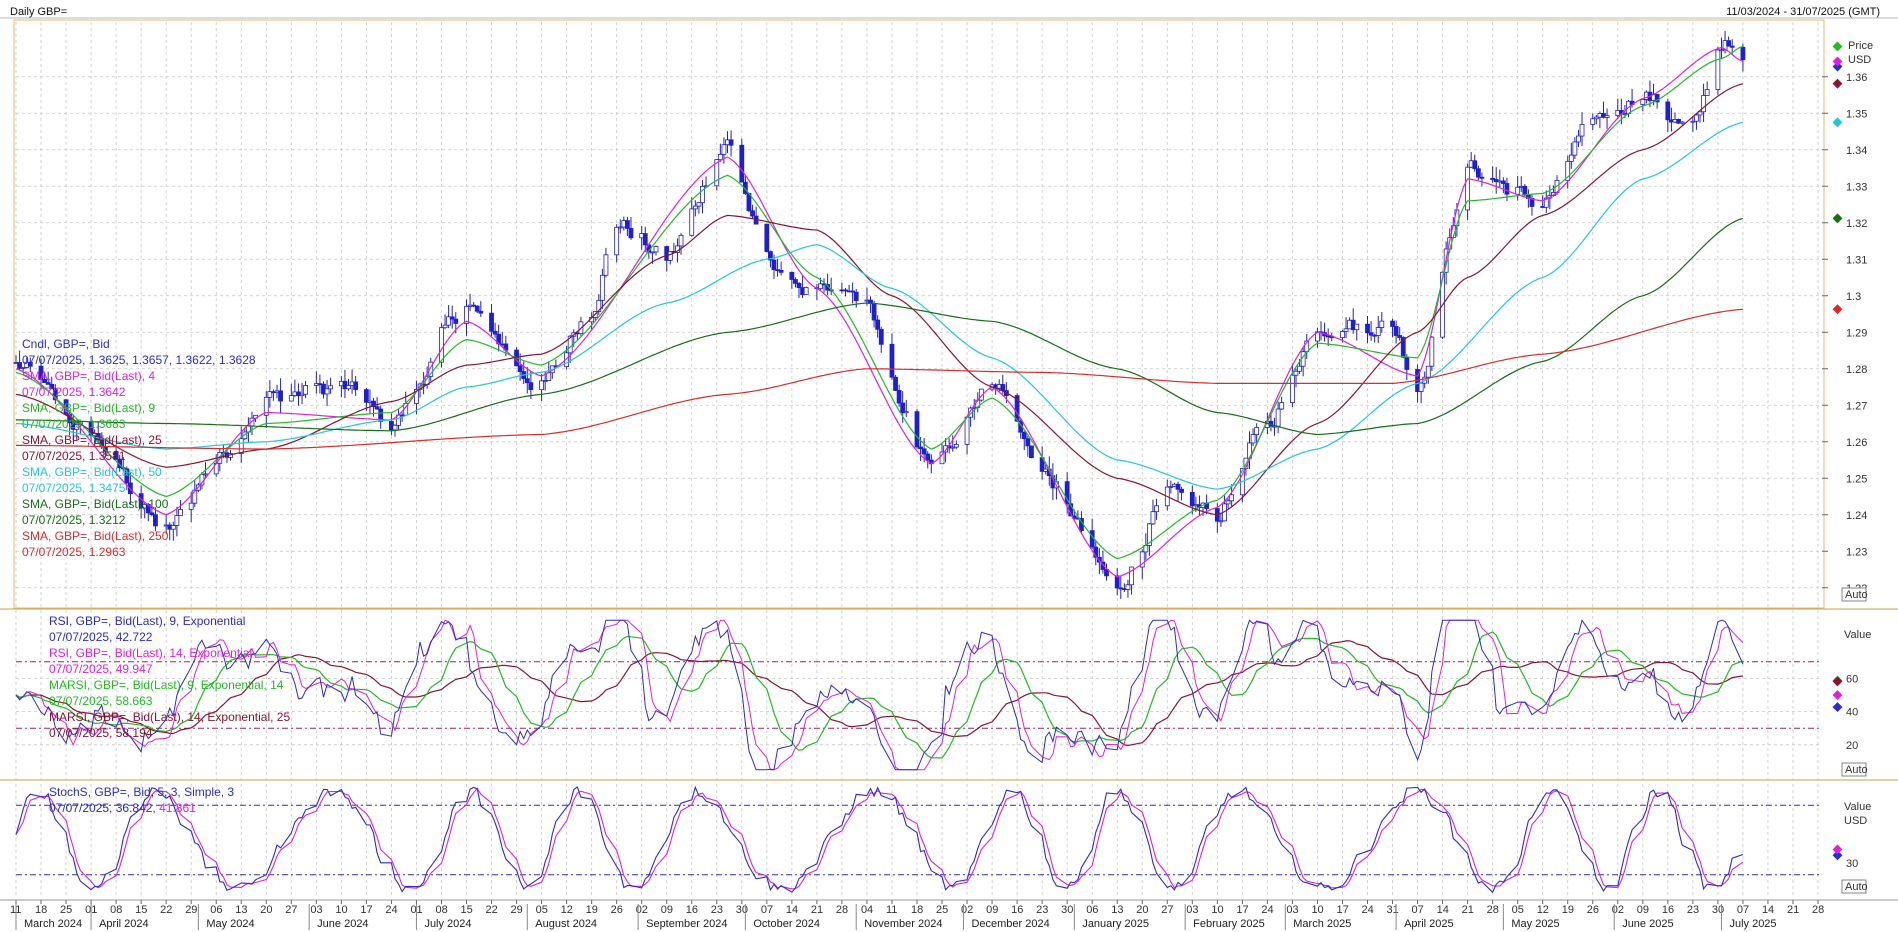 Image resolution: width=1898 pixels, height=932 pixels. I want to click on day-tick-label: 03, so click(1292, 910).